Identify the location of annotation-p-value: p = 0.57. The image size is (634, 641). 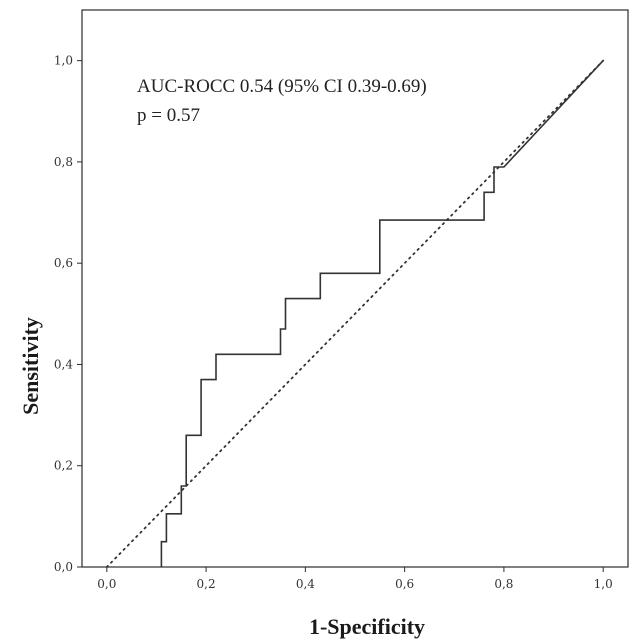
(168, 115).